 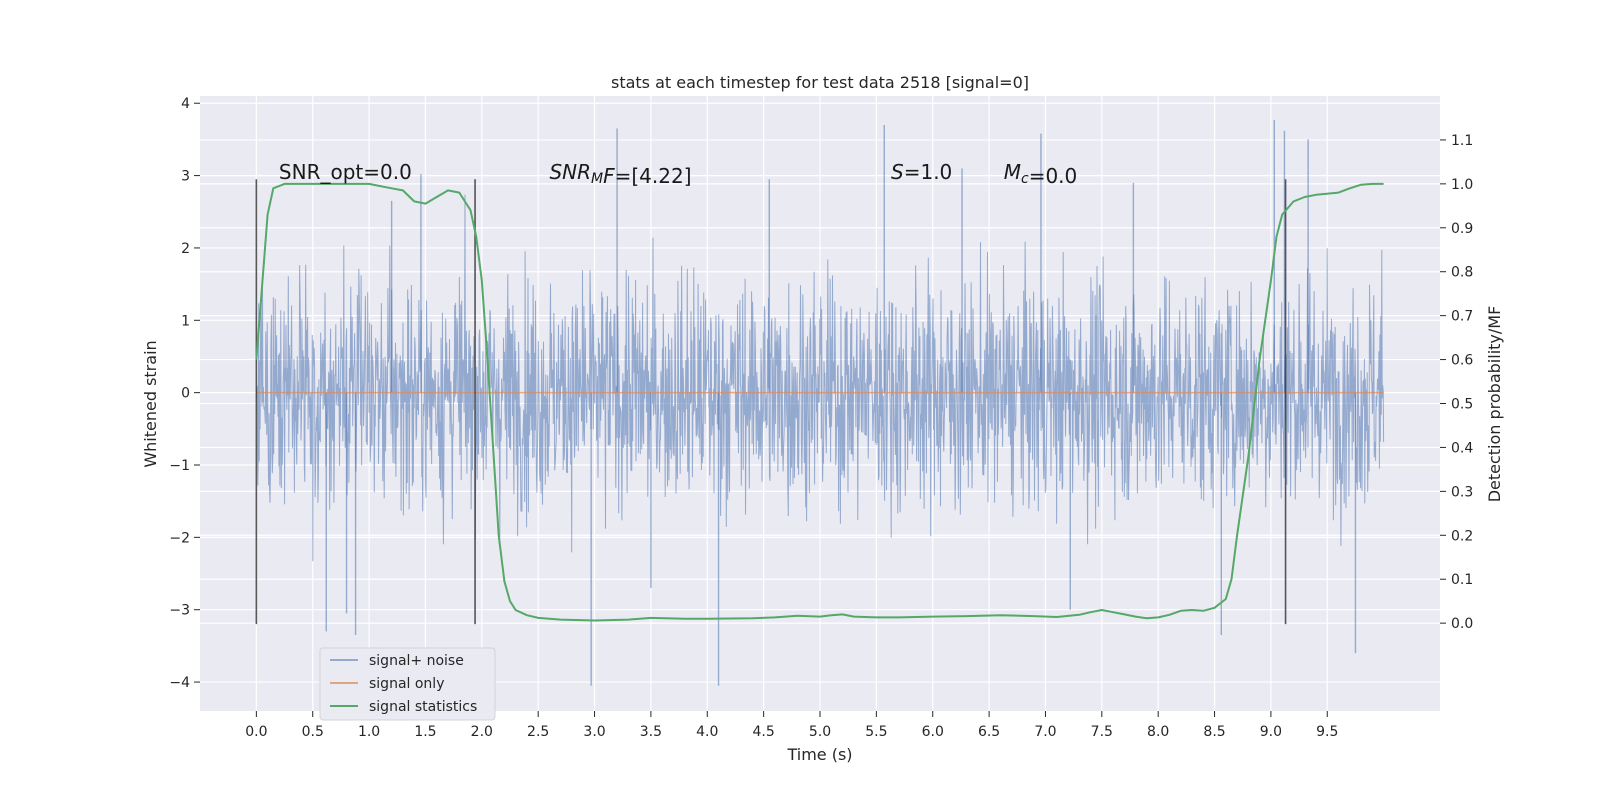 What do you see at coordinates (1462, 536) in the screenshot?
I see `y2-tick-label: 0.2` at bounding box center [1462, 536].